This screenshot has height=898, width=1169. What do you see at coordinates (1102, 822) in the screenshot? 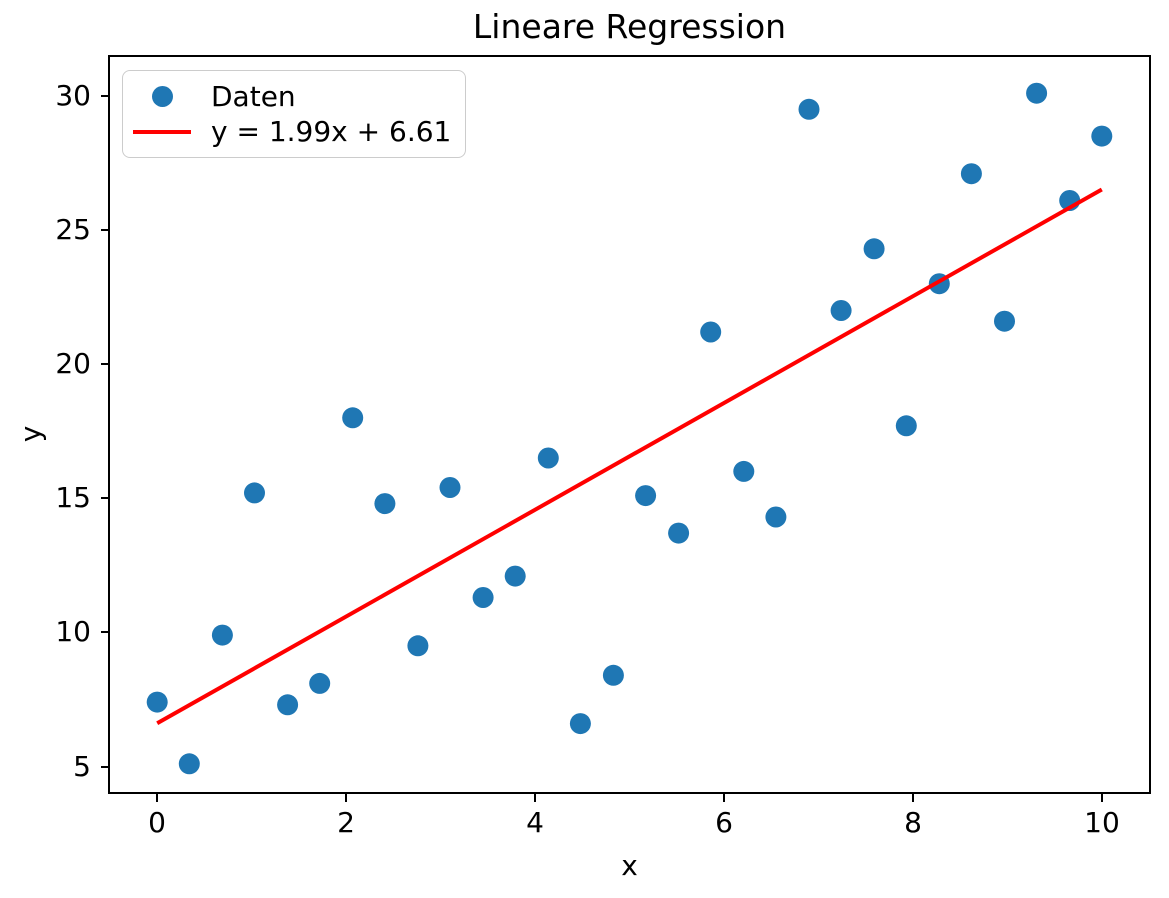
I see `x-tick-label: 10` at bounding box center [1102, 822].